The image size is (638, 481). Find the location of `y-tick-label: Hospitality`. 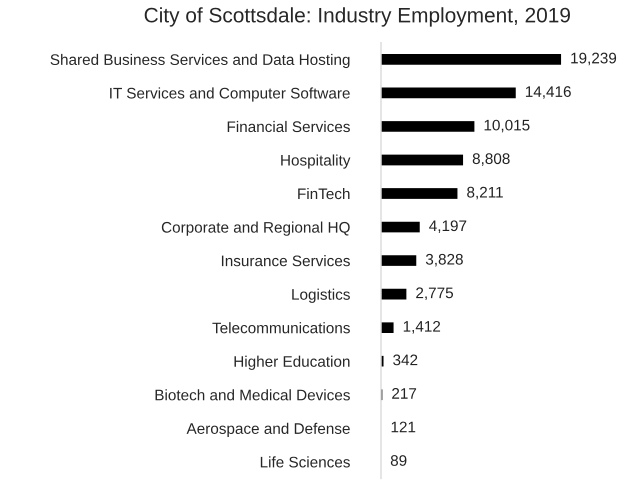

y-tick-label: Hospitality is located at coordinates (315, 161).